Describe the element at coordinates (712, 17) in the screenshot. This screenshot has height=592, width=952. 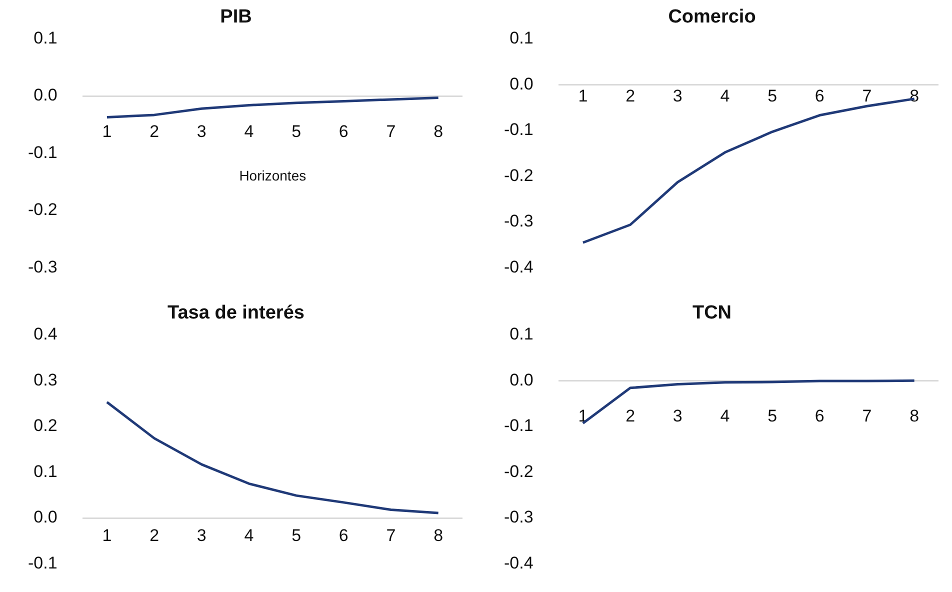
I see `chart-title: Comercio` at that location.